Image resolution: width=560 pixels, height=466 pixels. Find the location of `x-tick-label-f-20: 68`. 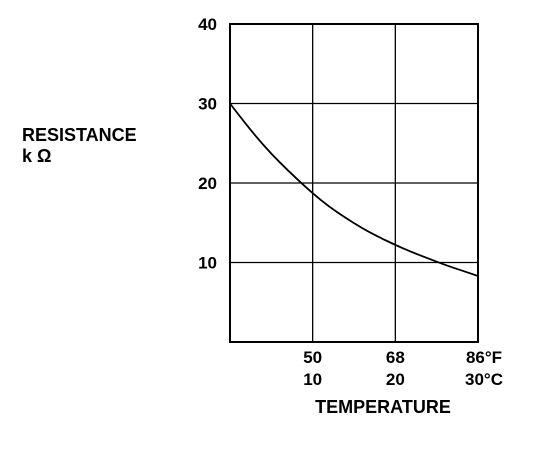

x-tick-label-f-20: 68 is located at coordinates (395, 357).